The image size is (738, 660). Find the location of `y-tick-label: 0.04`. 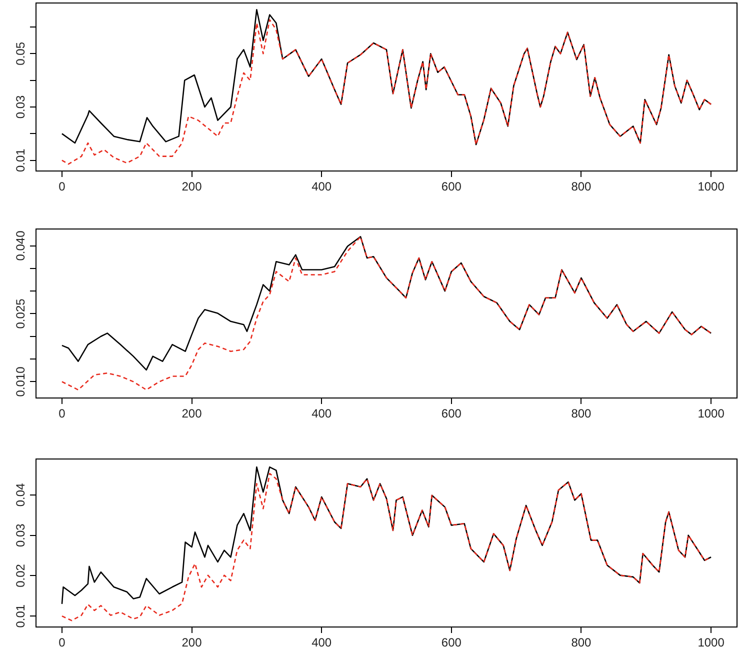

y-tick-label: 0.04 is located at coordinates (20, 494).